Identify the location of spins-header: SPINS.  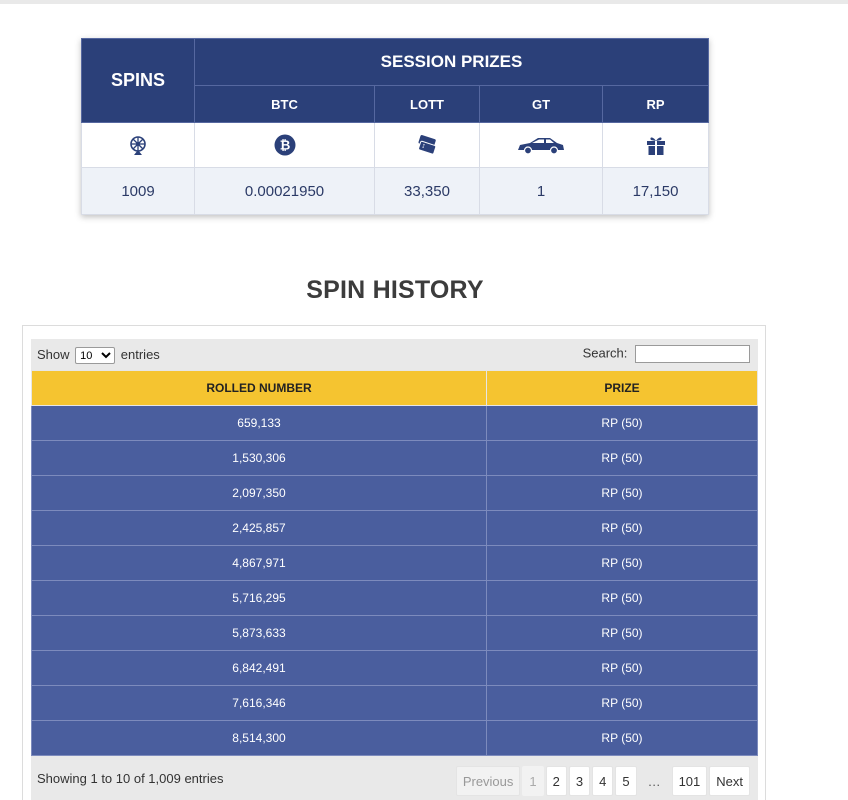
(138, 80).